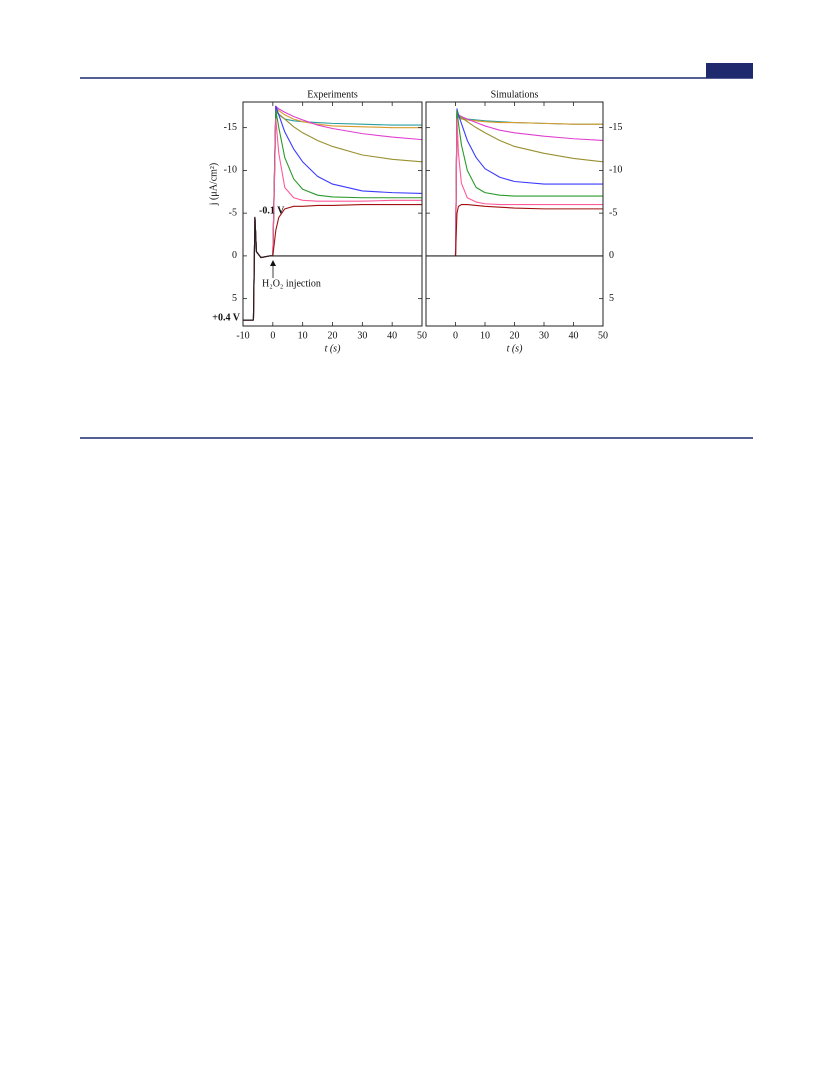 The image size is (833, 1091). What do you see at coordinates (226, 317) in the screenshot?
I see `annotation: +0.4 V` at bounding box center [226, 317].